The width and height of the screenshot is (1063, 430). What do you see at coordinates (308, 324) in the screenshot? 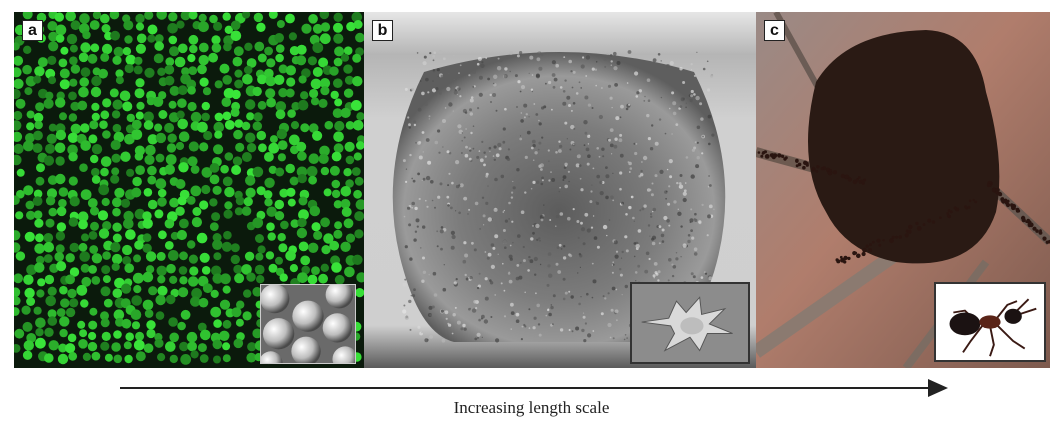
I see `colloid-spheres-inset-icon` at bounding box center [308, 324].